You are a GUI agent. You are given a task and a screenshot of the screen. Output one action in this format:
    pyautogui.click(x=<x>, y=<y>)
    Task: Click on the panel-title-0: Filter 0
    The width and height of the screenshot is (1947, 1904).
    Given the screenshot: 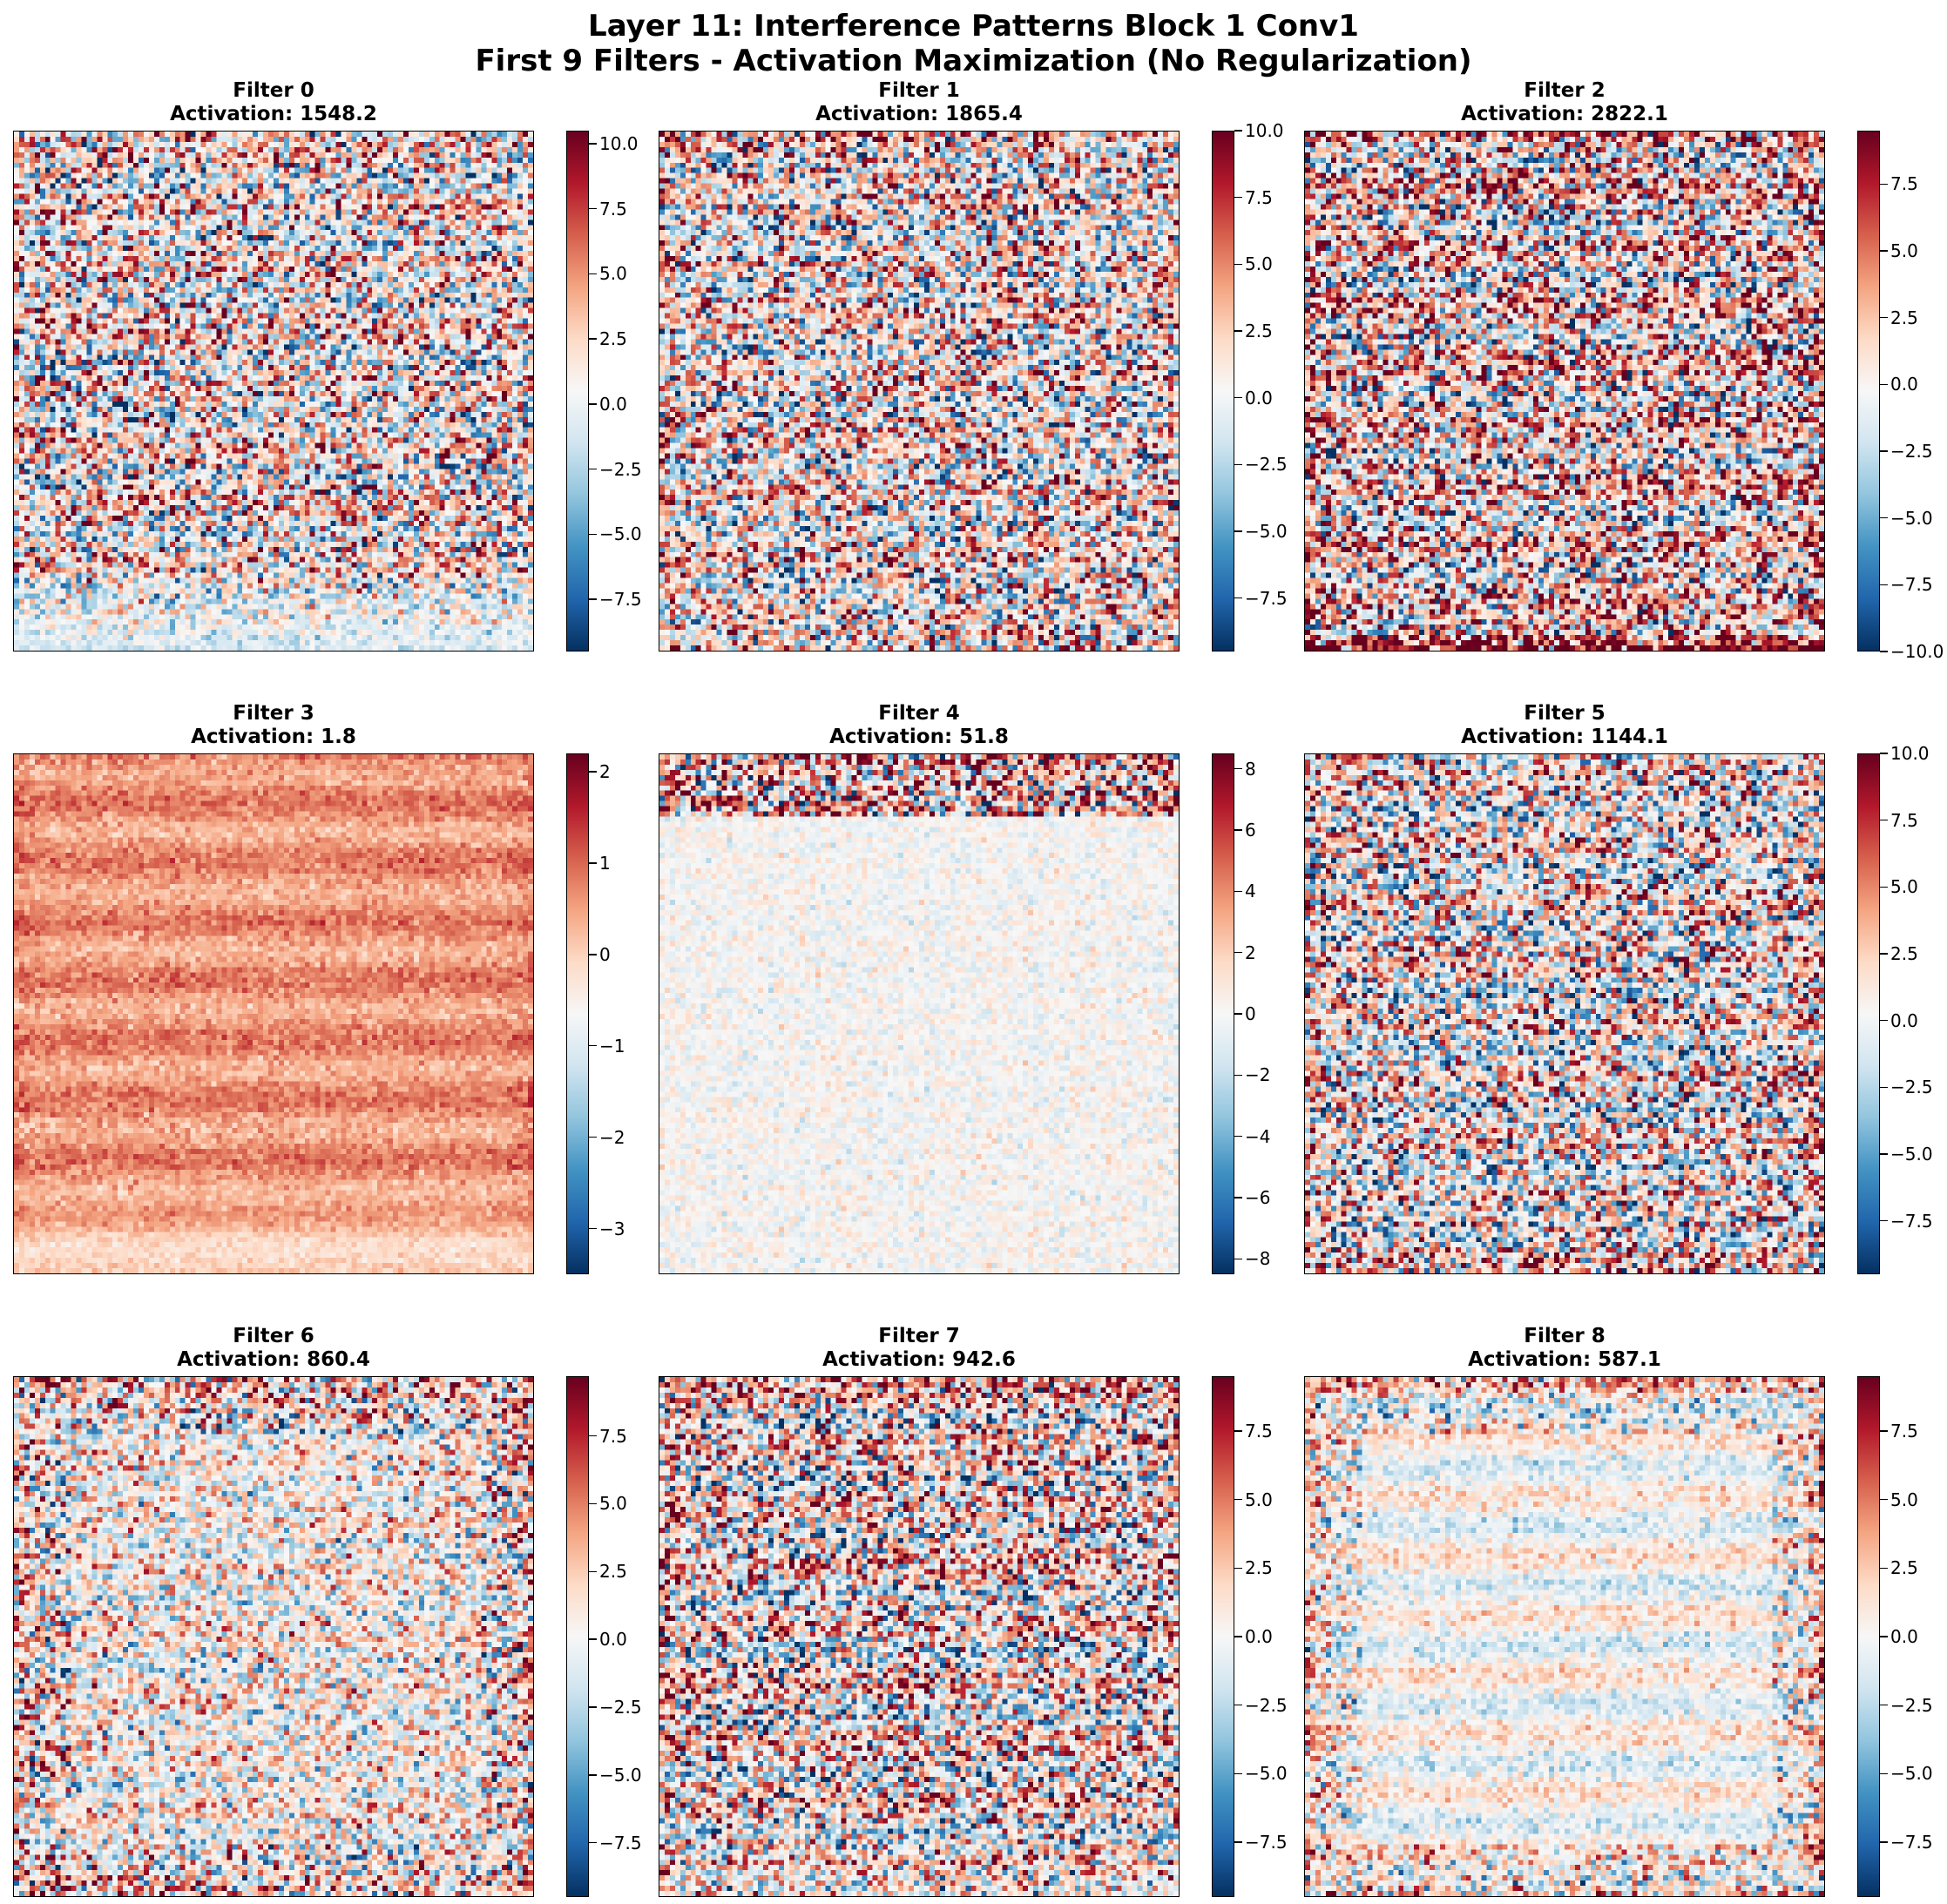 What is the action you would take?
    pyautogui.click(x=273, y=90)
    